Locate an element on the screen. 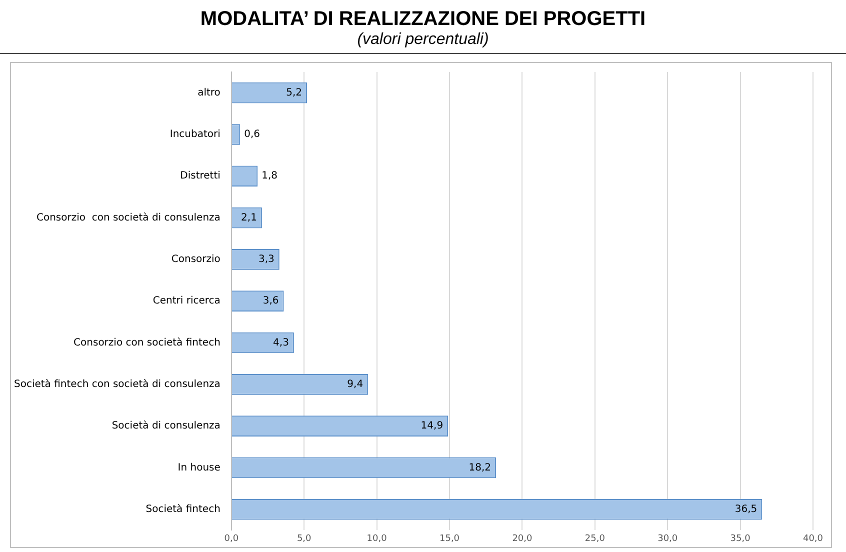 Image resolution: width=846 pixels, height=552 pixels. x-tick-label: 35,0 is located at coordinates (740, 539).